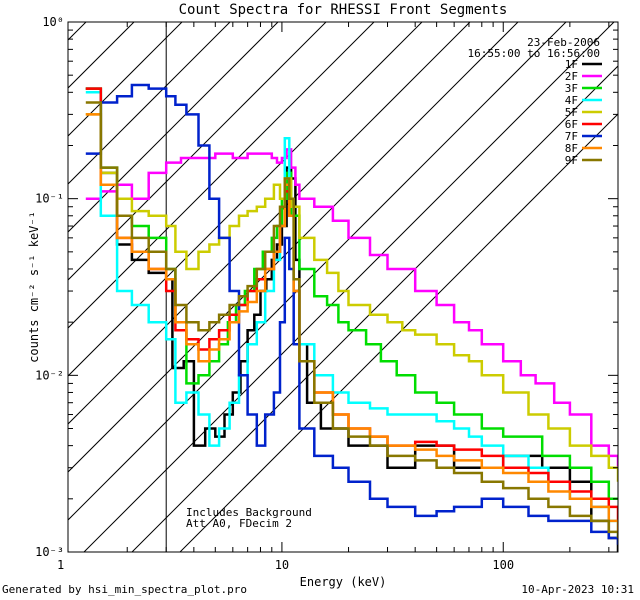 This screenshot has height=600, width=640. I want to click on chart-title: Count Spectra for RHESSI Front Segments, so click(343, 10).